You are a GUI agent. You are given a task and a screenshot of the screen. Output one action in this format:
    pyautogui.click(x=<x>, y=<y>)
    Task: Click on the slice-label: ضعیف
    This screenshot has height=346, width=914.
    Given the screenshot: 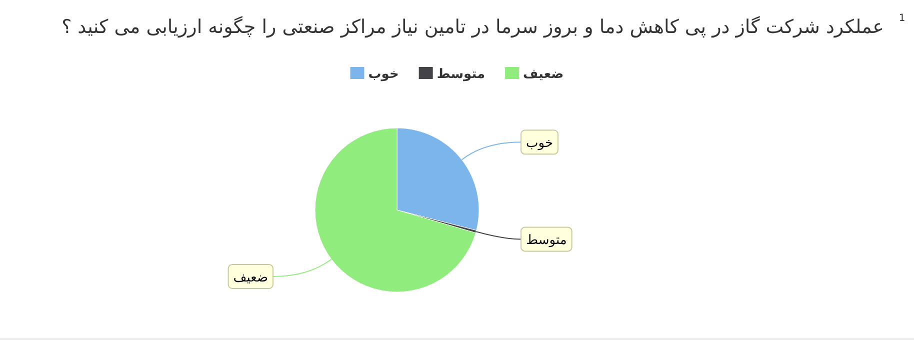 What is the action you would take?
    pyautogui.click(x=250, y=278)
    